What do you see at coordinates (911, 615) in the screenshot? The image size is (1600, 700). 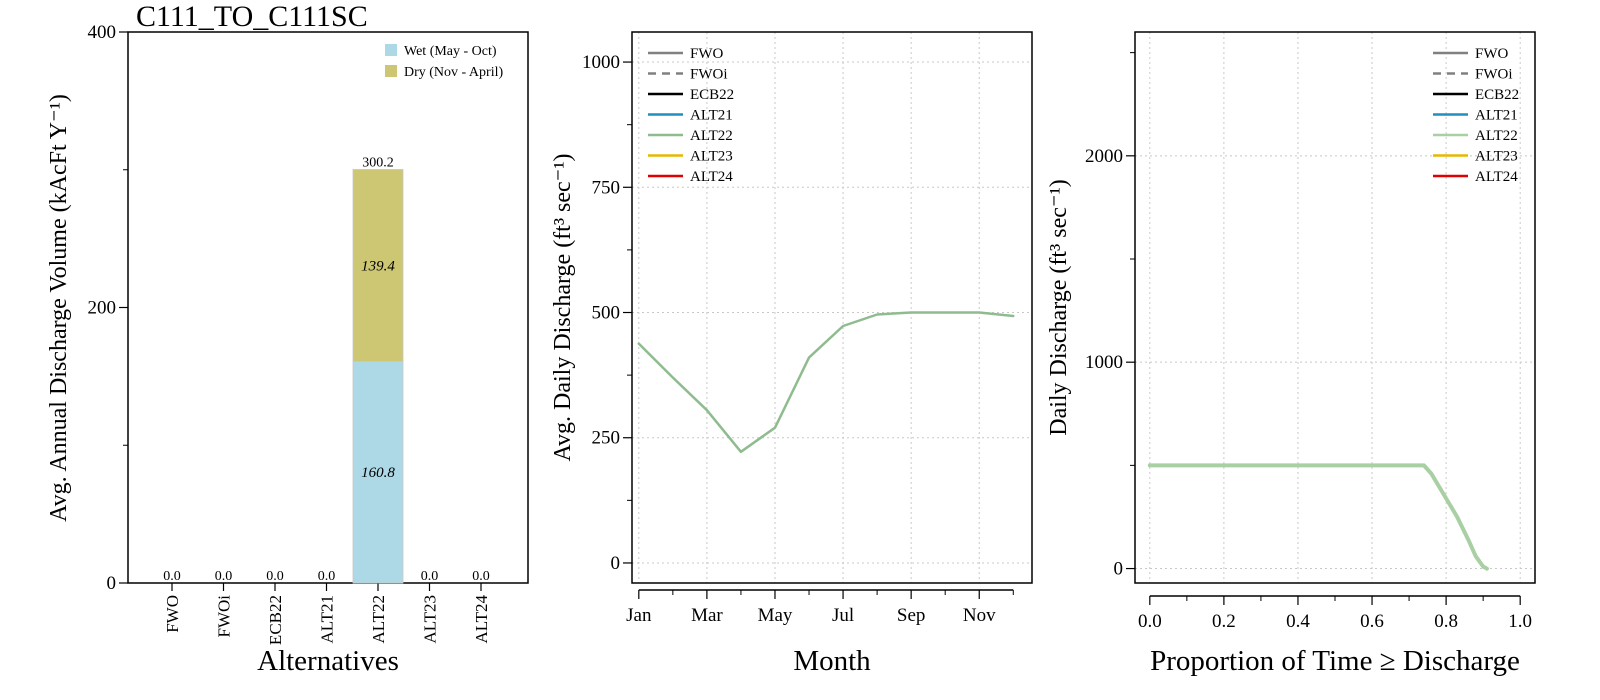 I see `x-tick-label: Sep` at bounding box center [911, 615].